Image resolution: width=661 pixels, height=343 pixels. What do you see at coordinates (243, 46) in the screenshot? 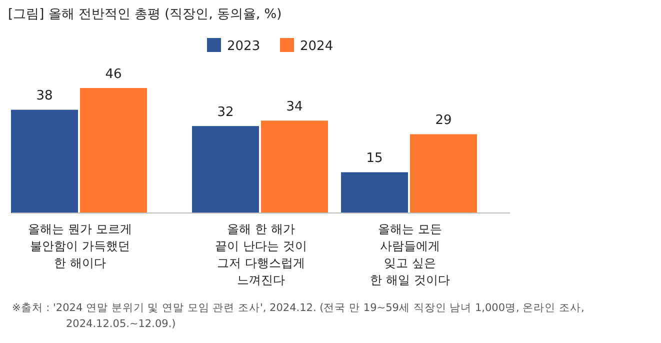
I see `legend-label: 2023` at bounding box center [243, 46].